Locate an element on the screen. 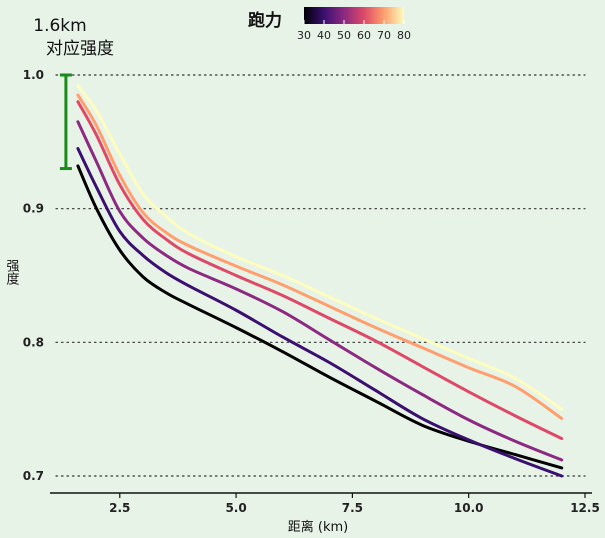  annotation: 1.6km 对应强度 is located at coordinates (73, 93).